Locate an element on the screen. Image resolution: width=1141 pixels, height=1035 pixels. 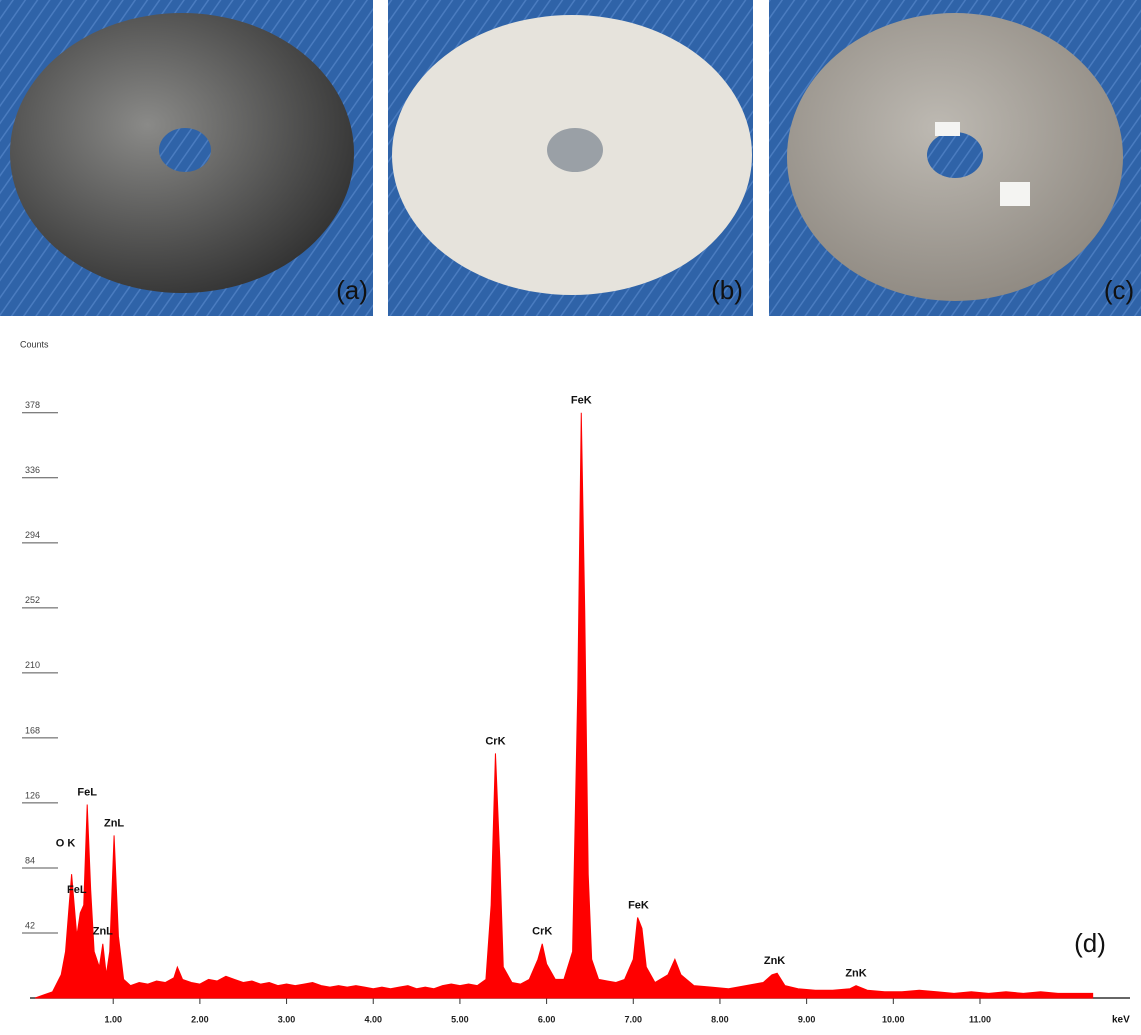
x-tick-label: 3.00 is located at coordinates (287, 1019).